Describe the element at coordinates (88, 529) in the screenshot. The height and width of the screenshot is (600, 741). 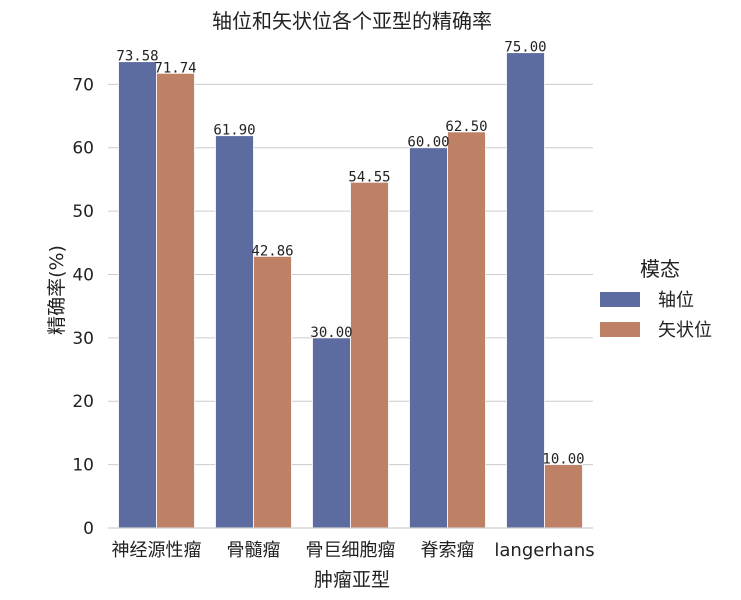
I see `y-tick-label: 0` at that location.